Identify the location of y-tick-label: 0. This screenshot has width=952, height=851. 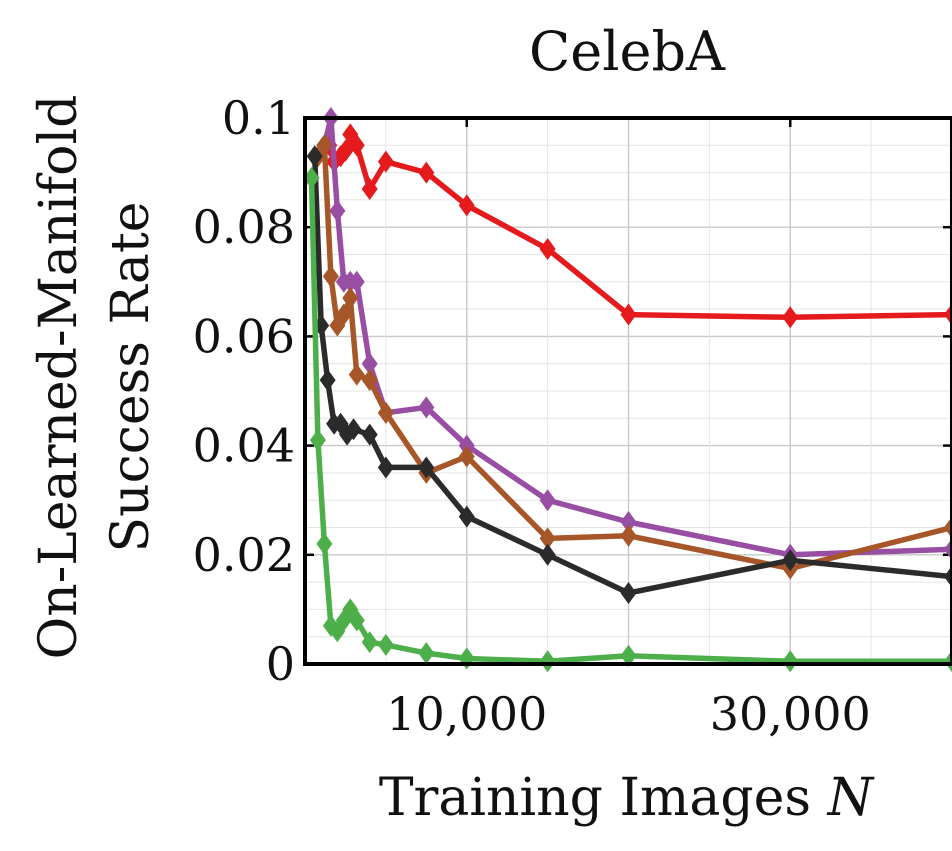
(280, 664).